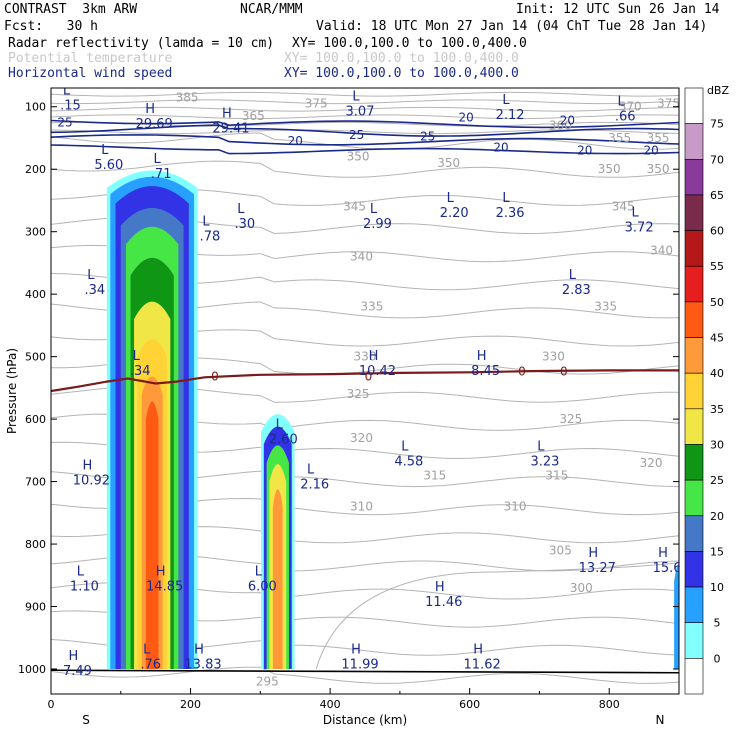 The image size is (740, 740). I want to click on colorbar-level-label: 50, so click(717, 302).